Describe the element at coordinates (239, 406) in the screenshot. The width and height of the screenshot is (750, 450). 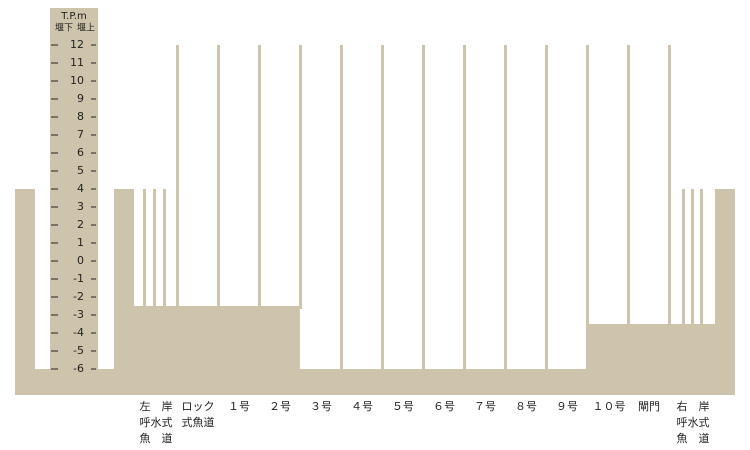
I see `section-label: １号` at that location.